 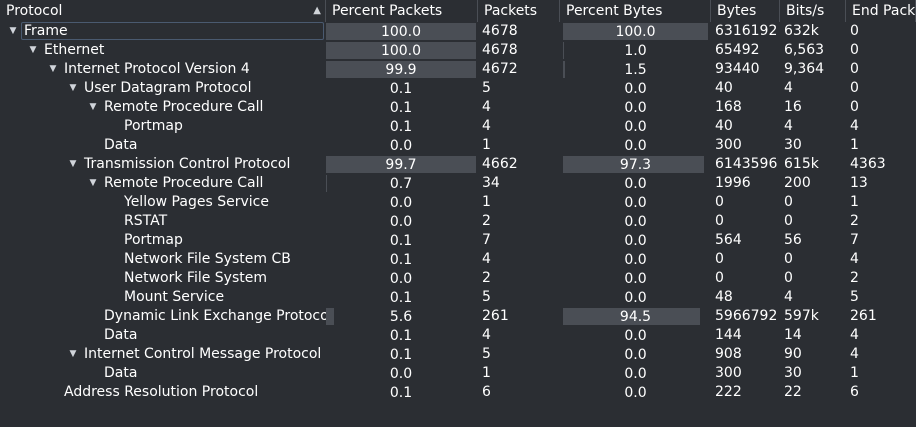 I want to click on tree-row: ▼ Remote Procedure Call 0.7 34 0.0 1996 200 13, so click(x=458, y=183).